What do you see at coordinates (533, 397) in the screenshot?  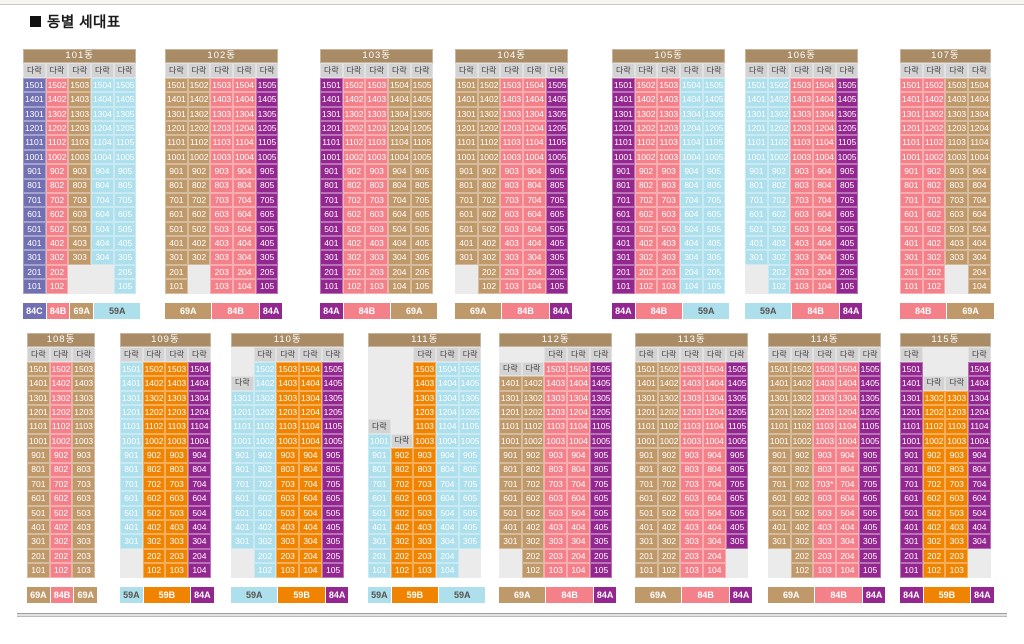 I see `unit-cell: 1302` at bounding box center [533, 397].